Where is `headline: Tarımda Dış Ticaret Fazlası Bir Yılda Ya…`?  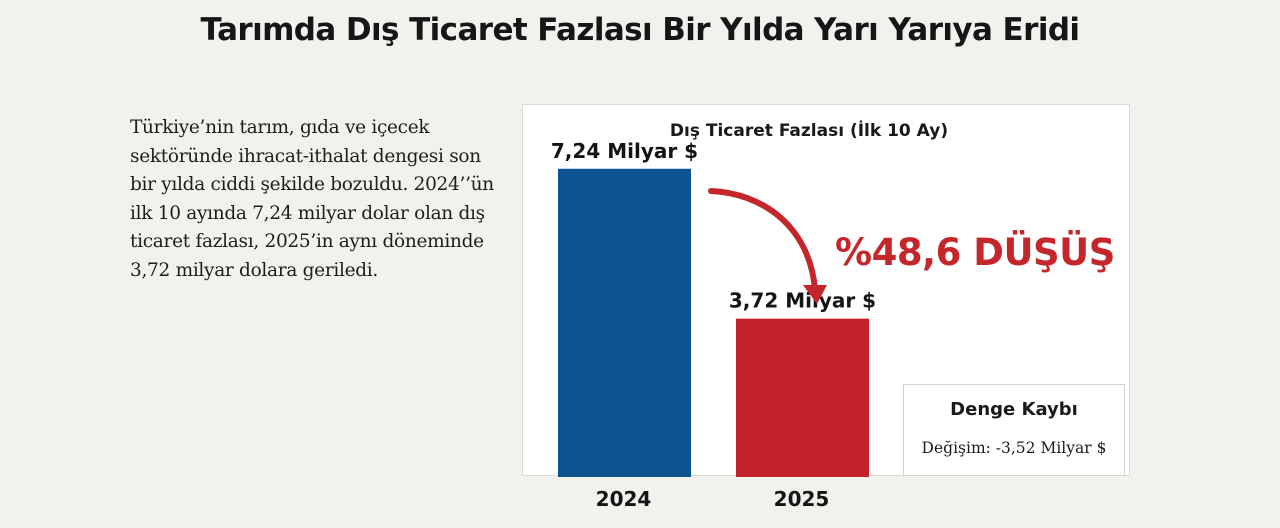 headline: Tarımda Dış Ticaret Fazlası Bir Yılda Ya… is located at coordinates (640, 30).